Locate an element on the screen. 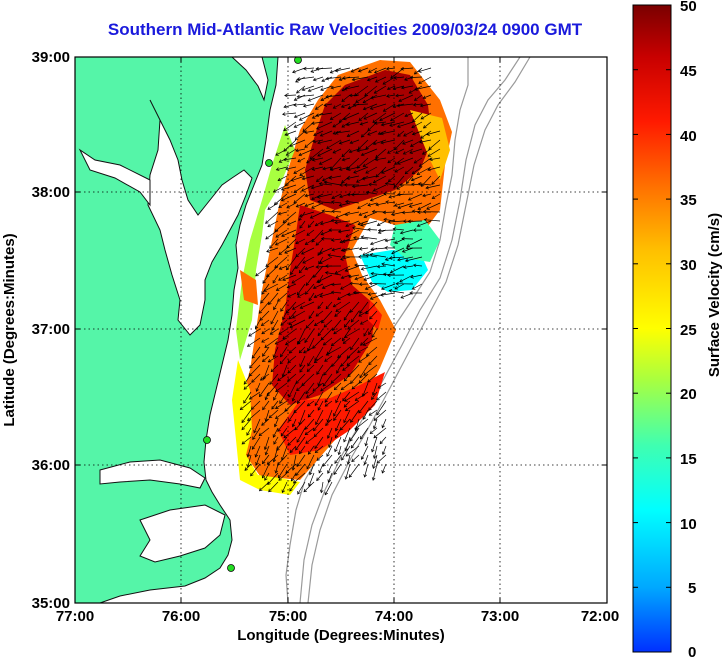  colorbar-tick-label: 25 is located at coordinates (688, 330).